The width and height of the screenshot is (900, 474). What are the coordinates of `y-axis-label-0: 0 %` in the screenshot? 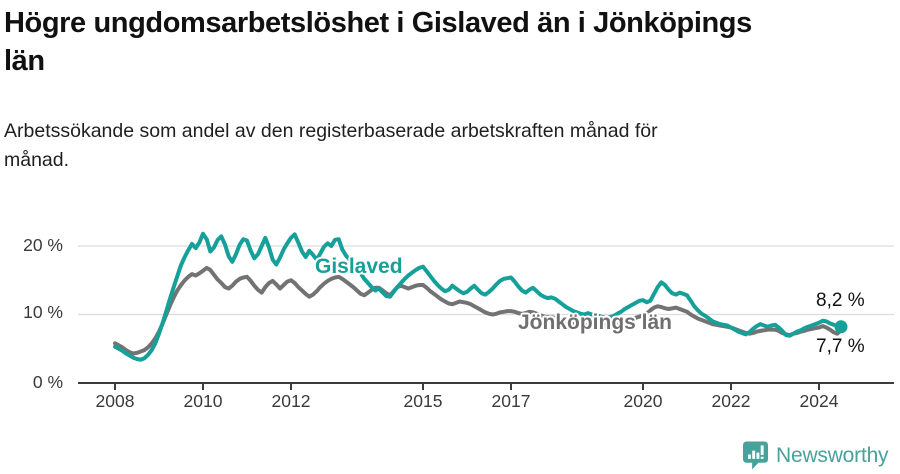 It's located at (47, 382).